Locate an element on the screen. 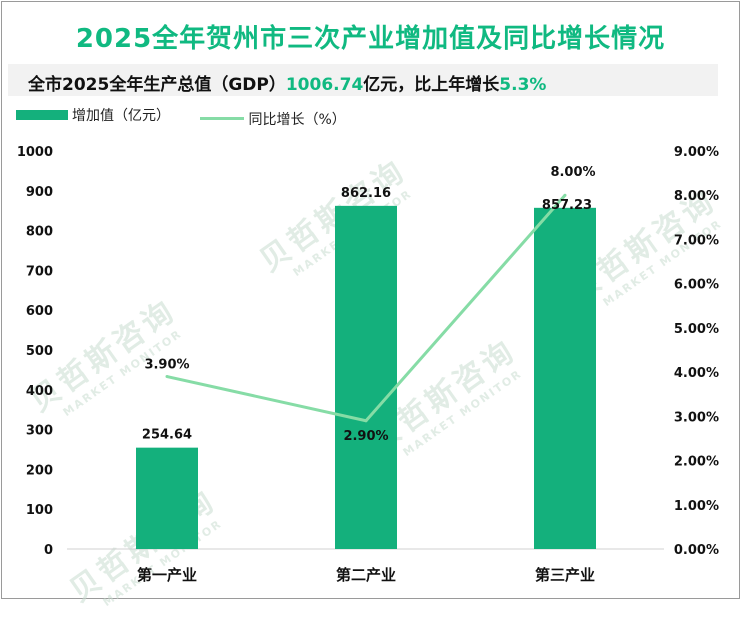 The image size is (741, 621). subtitle-prefix: 全市2025全年生产总值（GDP） is located at coordinates (157, 85).